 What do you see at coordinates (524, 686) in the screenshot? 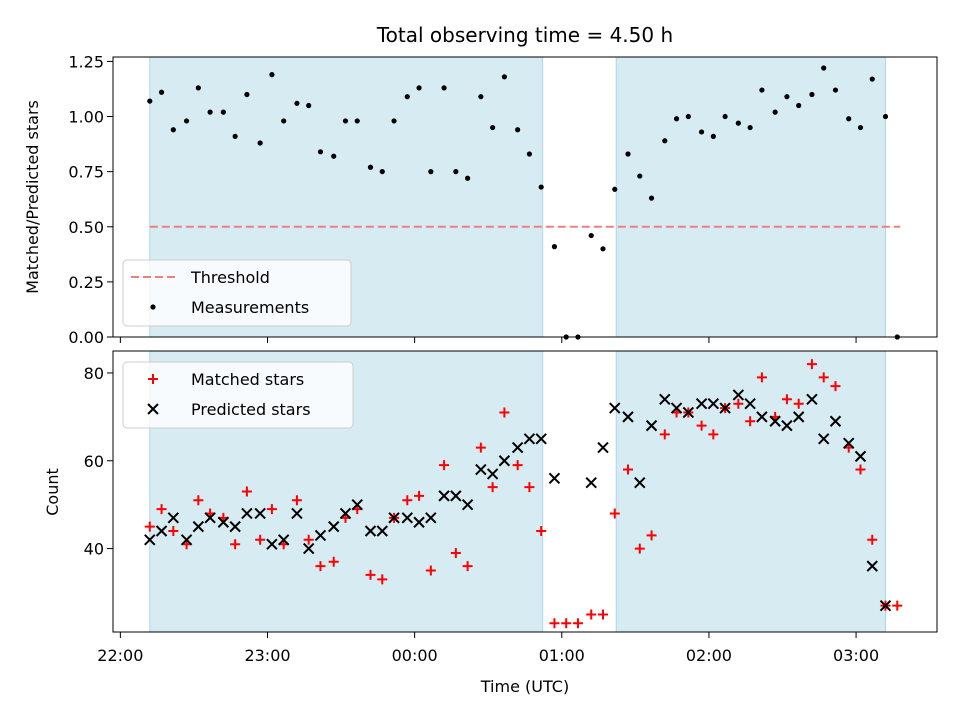
I see `x-axis-label: Time (UTC)` at bounding box center [524, 686].